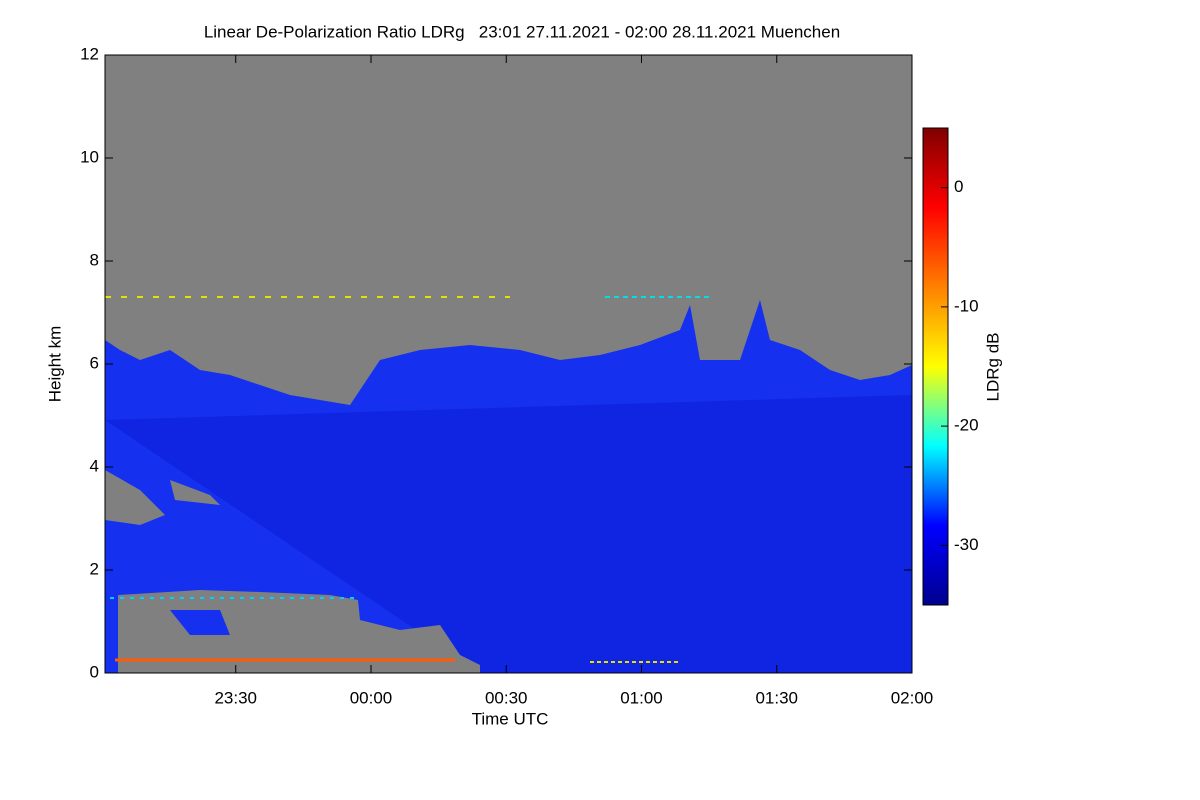 The height and width of the screenshot is (800, 1200). What do you see at coordinates (54, 364) in the screenshot?
I see `y-axis-label: Height km` at bounding box center [54, 364].